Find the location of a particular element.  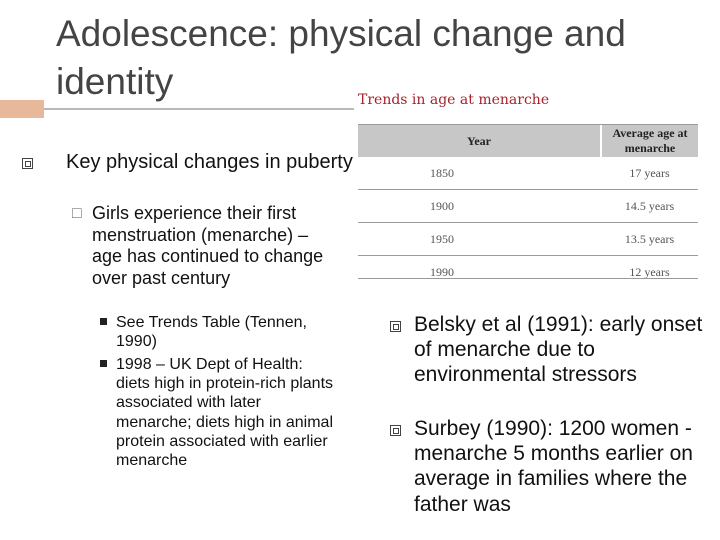

table-row: 1990 12 years is located at coordinates (528, 272).